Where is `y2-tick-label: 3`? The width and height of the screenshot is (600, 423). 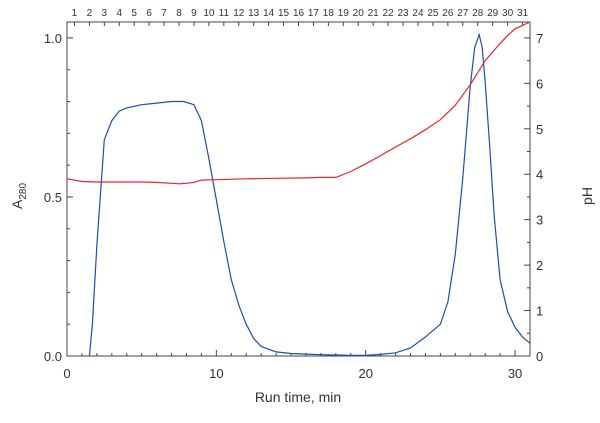
y2-tick-label: 3 is located at coordinates (539, 220).